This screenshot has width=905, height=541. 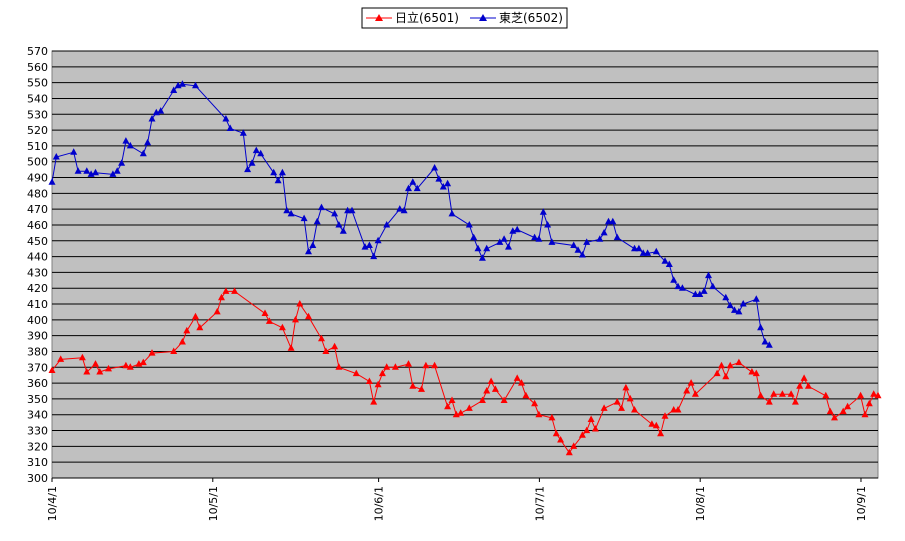 I want to click on legend-box, so click(x=464, y=18).